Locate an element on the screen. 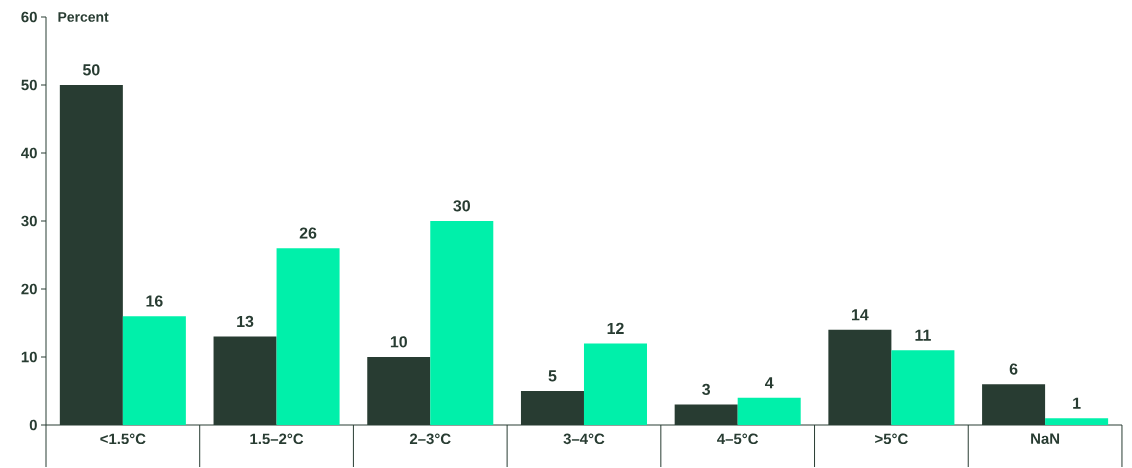 The image size is (1132, 468). data-label: 4 is located at coordinates (769, 383).